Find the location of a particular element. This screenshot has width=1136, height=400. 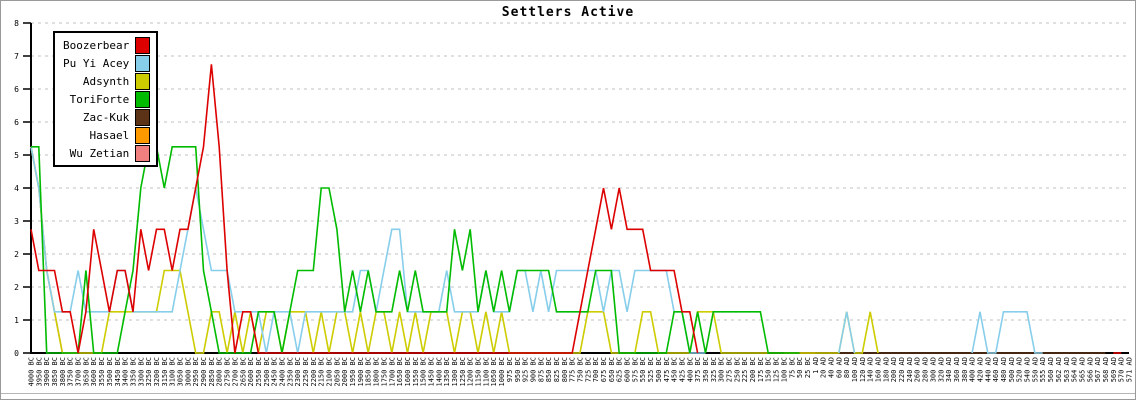

legend-label: Adsynth is located at coordinates (106, 81).